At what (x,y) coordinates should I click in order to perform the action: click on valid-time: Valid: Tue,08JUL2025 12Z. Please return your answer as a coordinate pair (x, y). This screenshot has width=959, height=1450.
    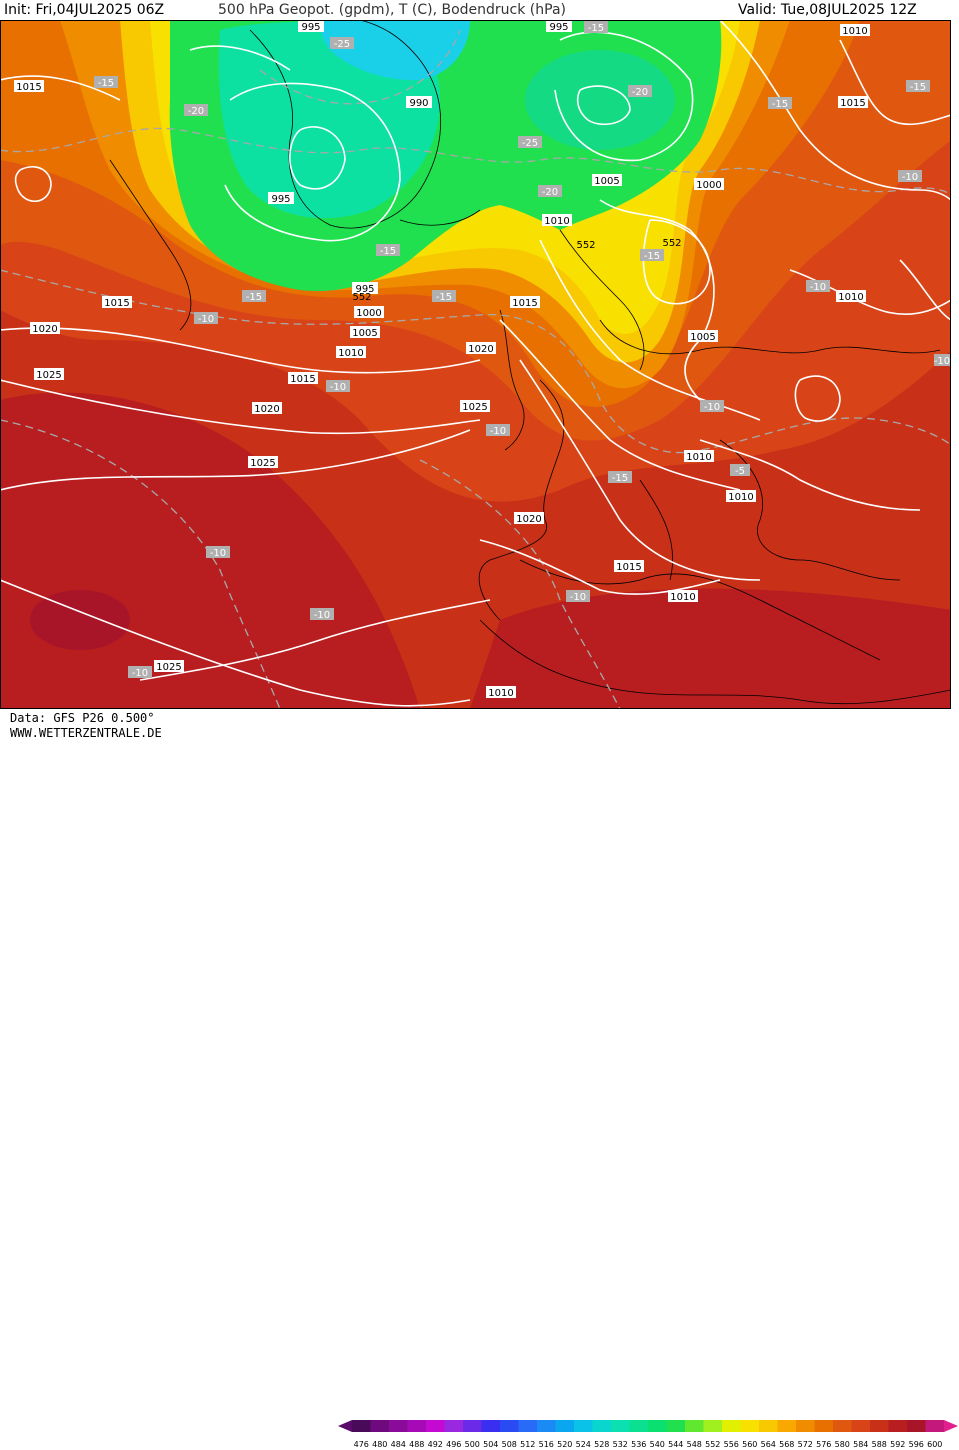
    Looking at the image, I should click on (827, 10).